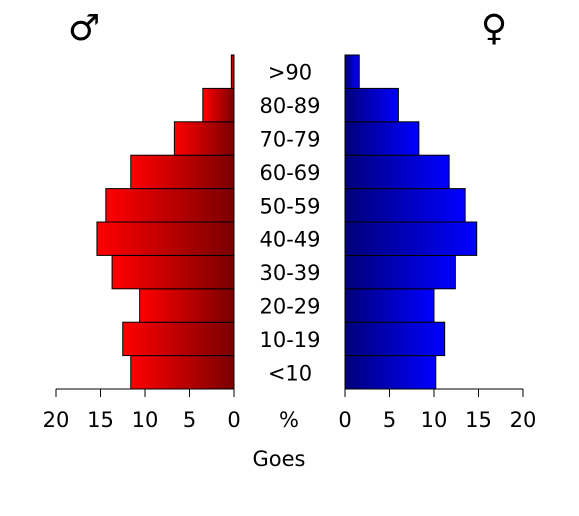 The image size is (579, 516). I want to click on category-label: 20-29, so click(289, 307).